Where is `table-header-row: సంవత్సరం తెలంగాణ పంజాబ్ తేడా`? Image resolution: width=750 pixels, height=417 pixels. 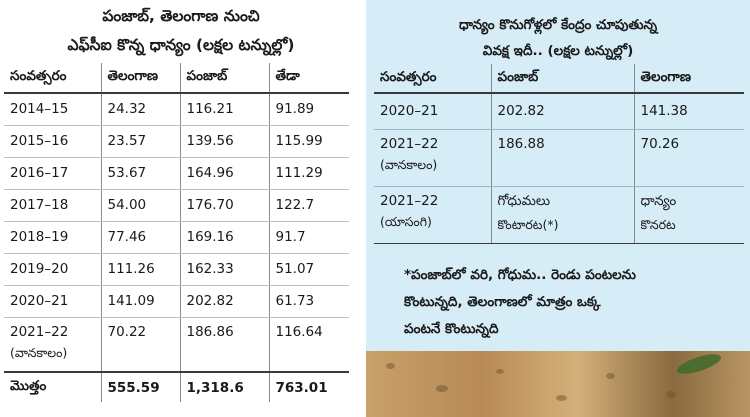 table-header-row: సంవత్సరం తెలంగాణ పంజాబ్ తేడా is located at coordinates (176, 78).